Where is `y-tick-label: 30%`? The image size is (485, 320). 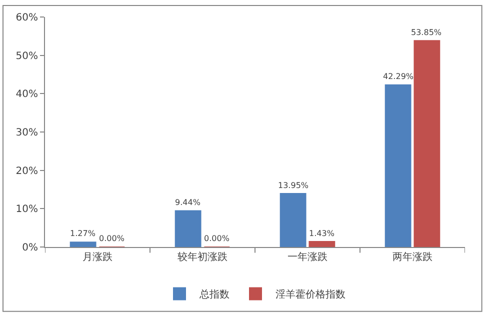 y-tick-label: 30% is located at coordinates (27, 133).